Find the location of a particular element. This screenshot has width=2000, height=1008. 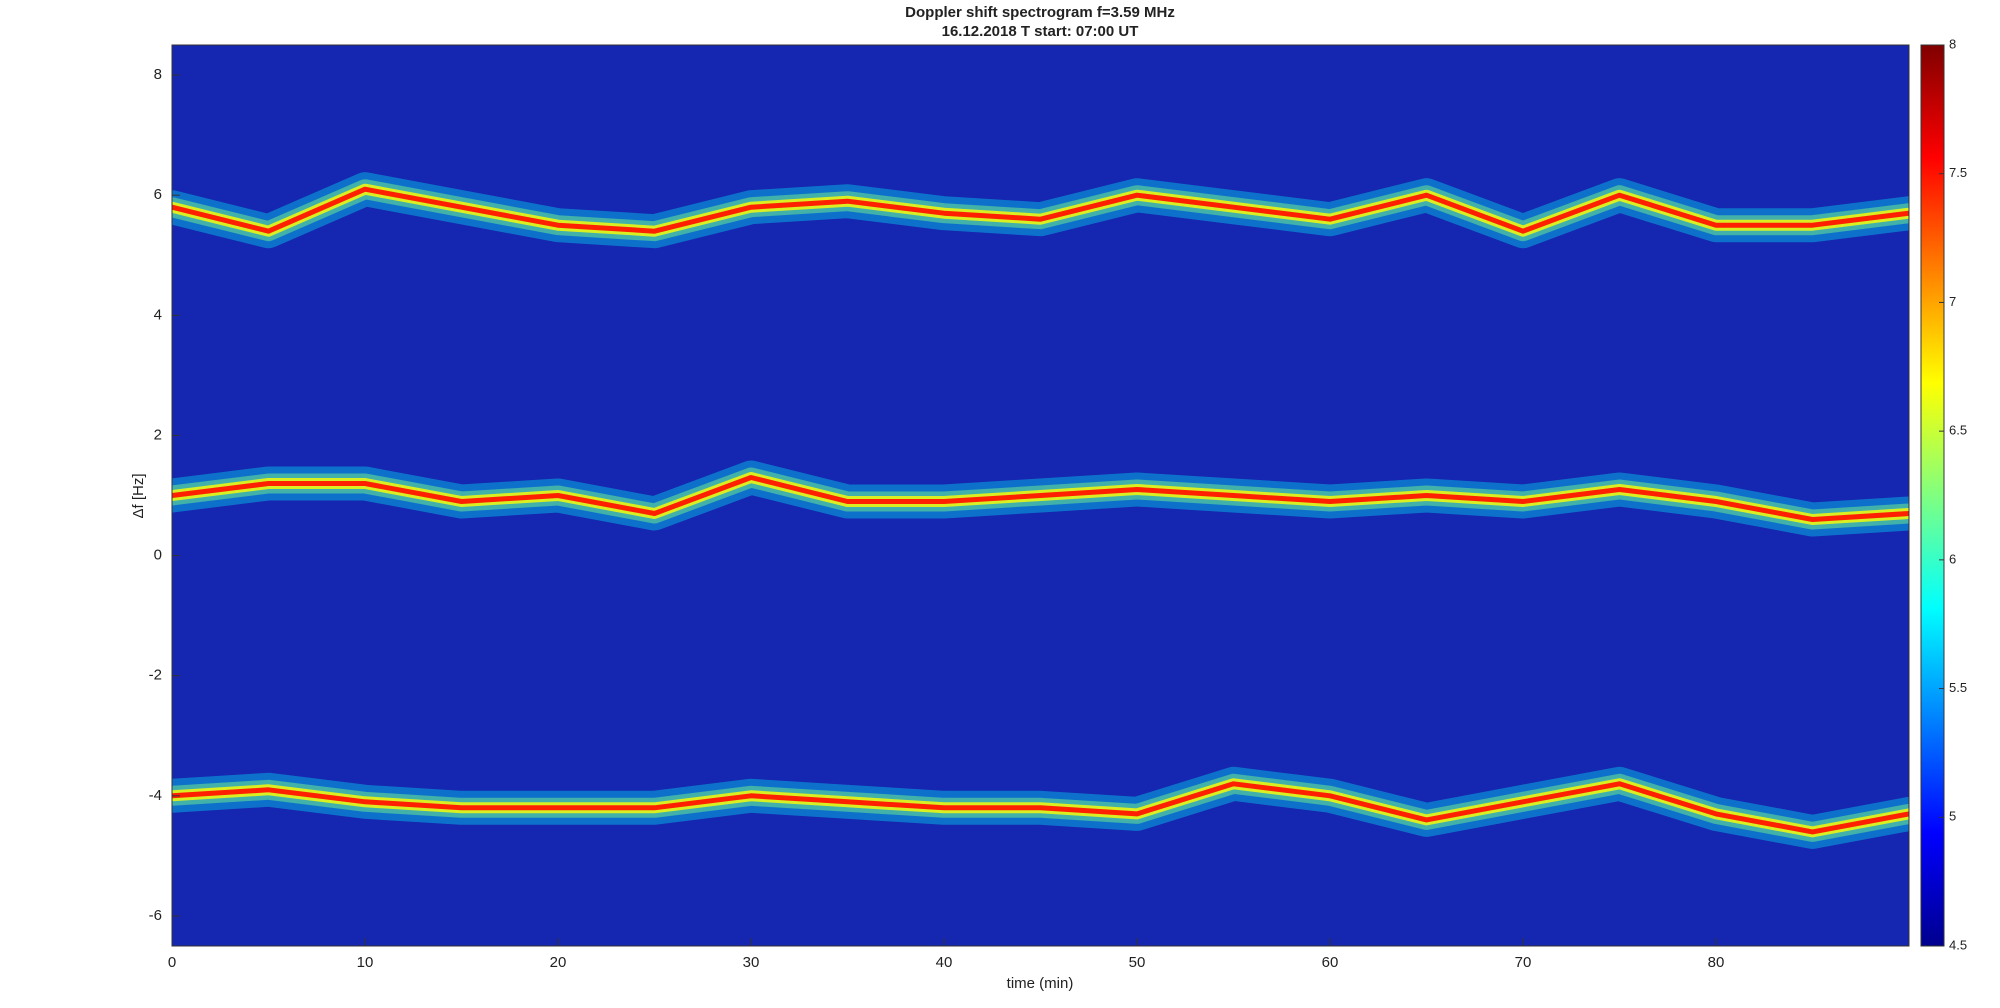

x-axis-label: time (min) is located at coordinates (1040, 983).